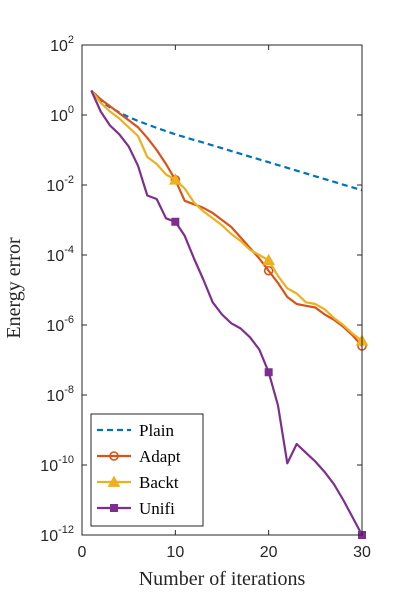 The width and height of the screenshot is (400, 600). Describe the element at coordinates (14, 288) in the screenshot. I see `y-axis-title: Energy error` at that location.